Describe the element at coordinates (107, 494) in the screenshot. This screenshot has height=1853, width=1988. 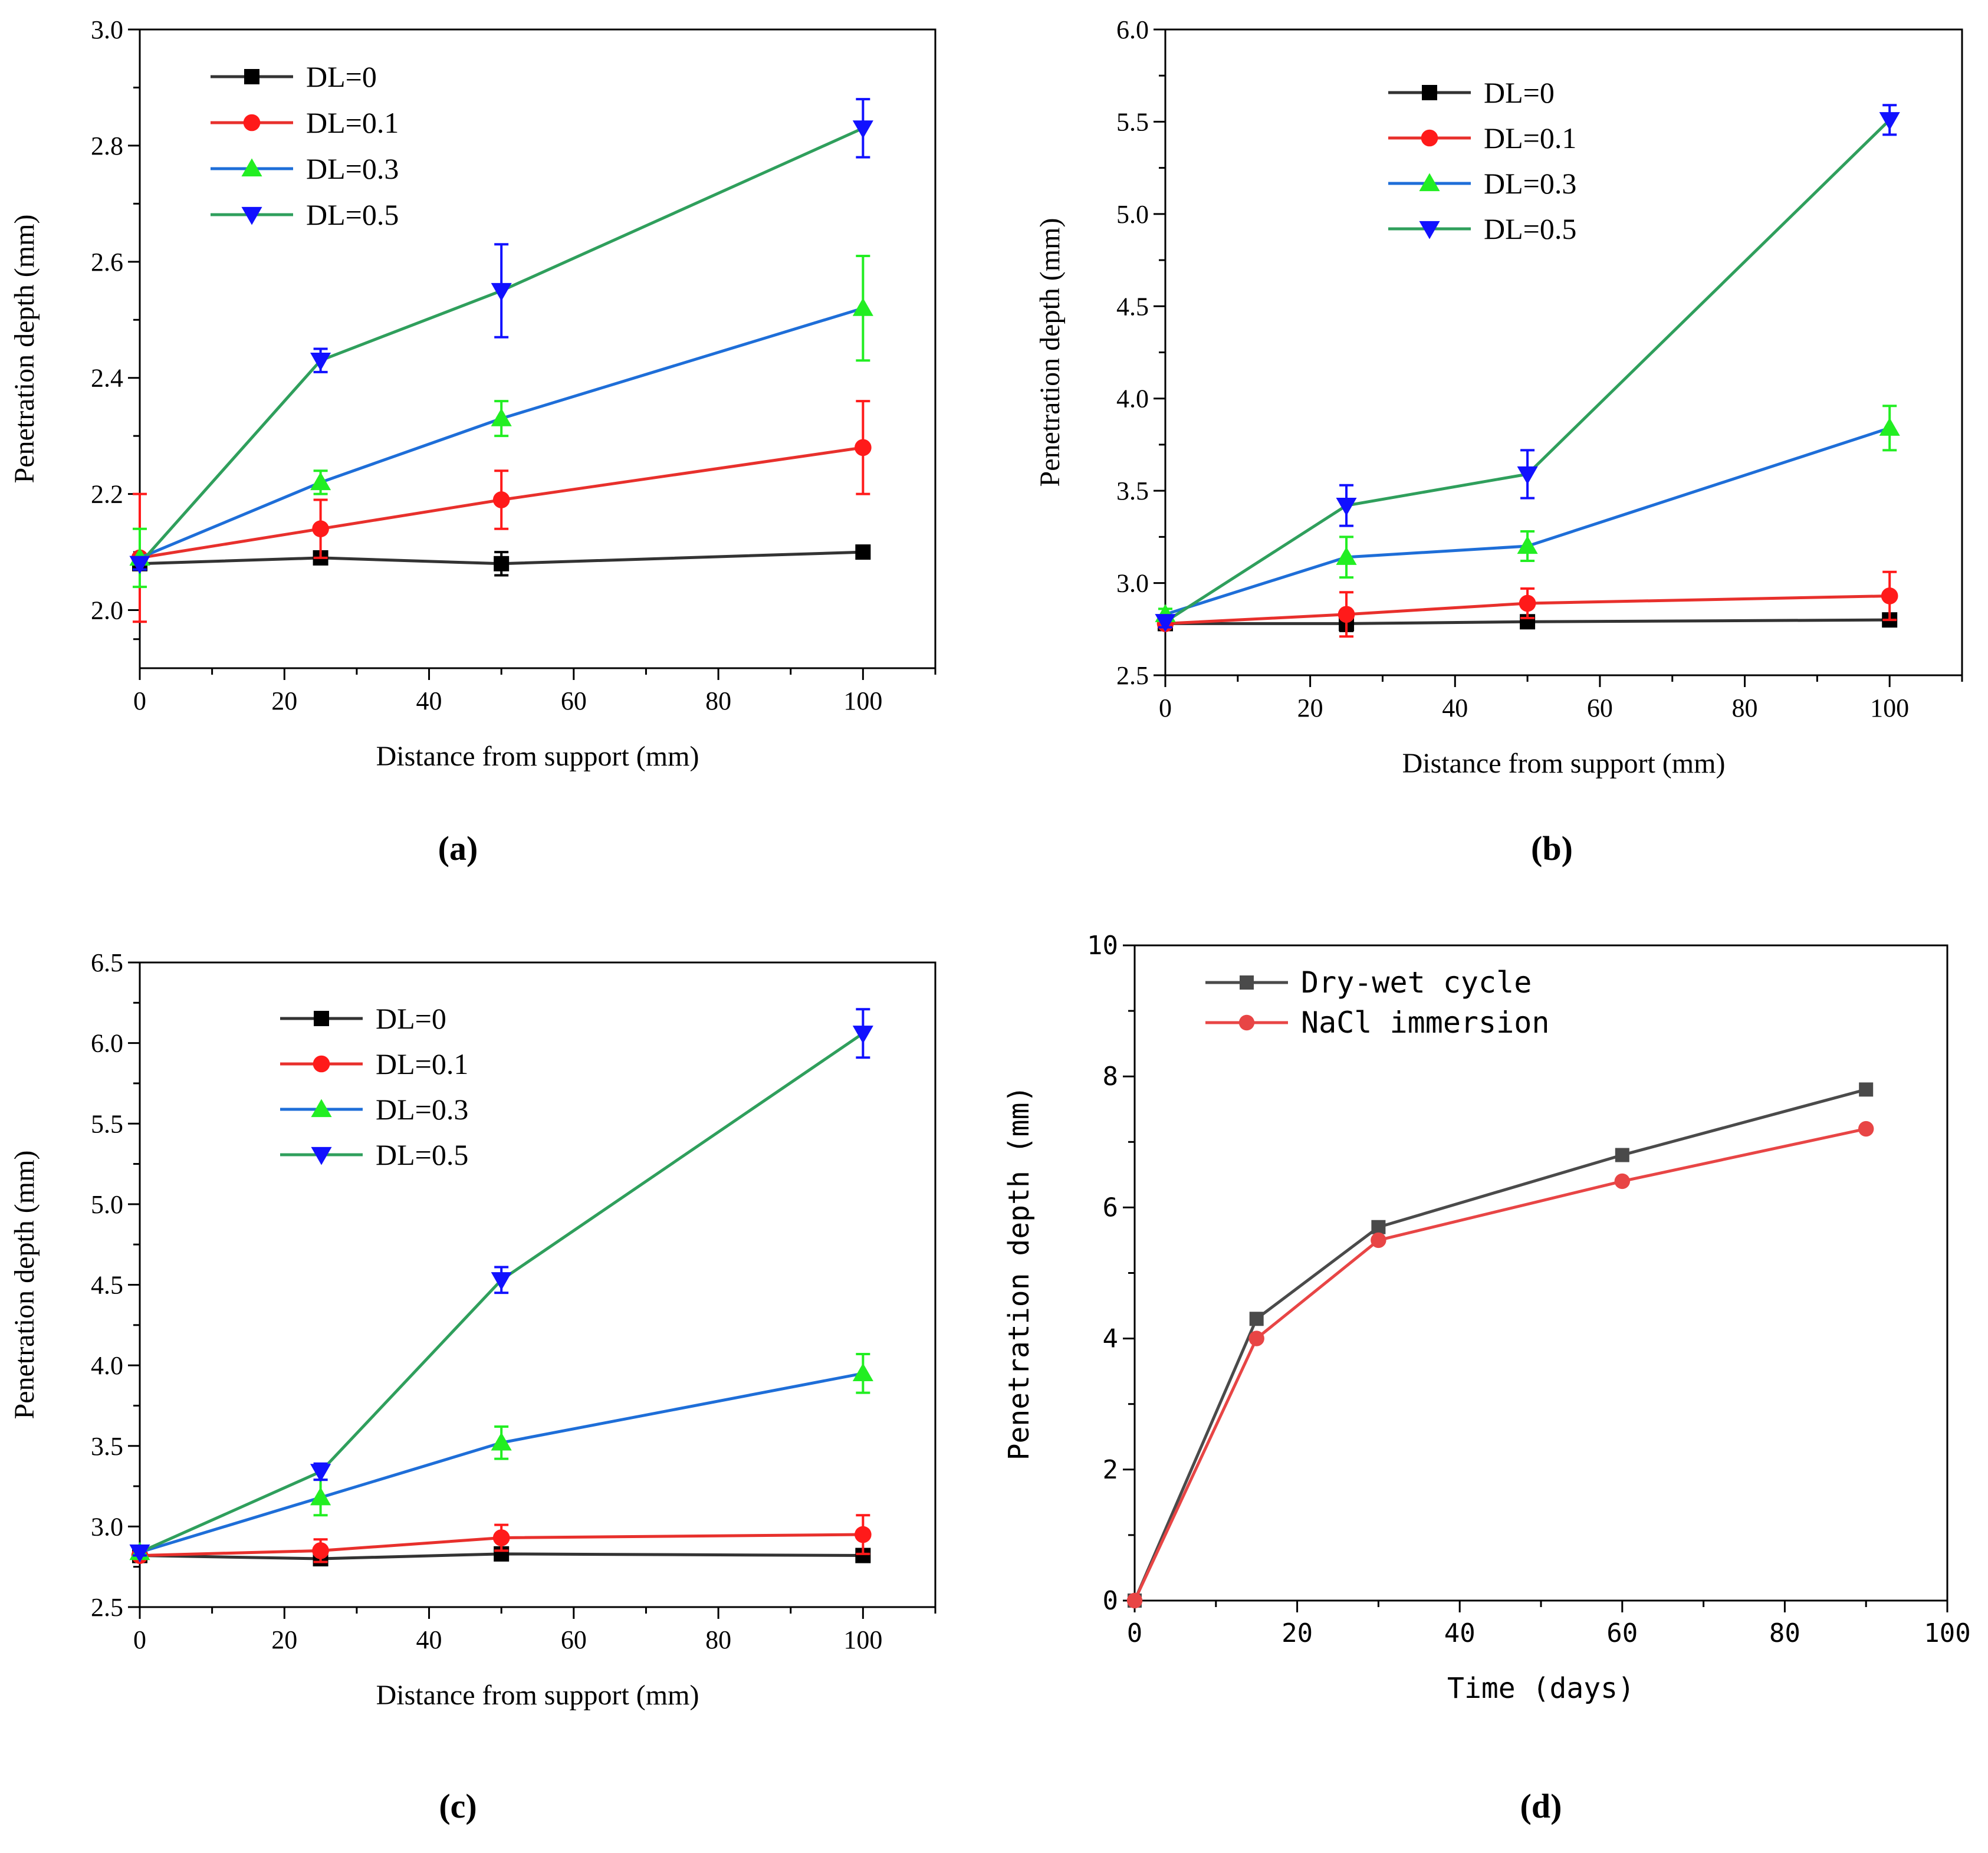
I see `y-tick-label: 2.2` at that location.